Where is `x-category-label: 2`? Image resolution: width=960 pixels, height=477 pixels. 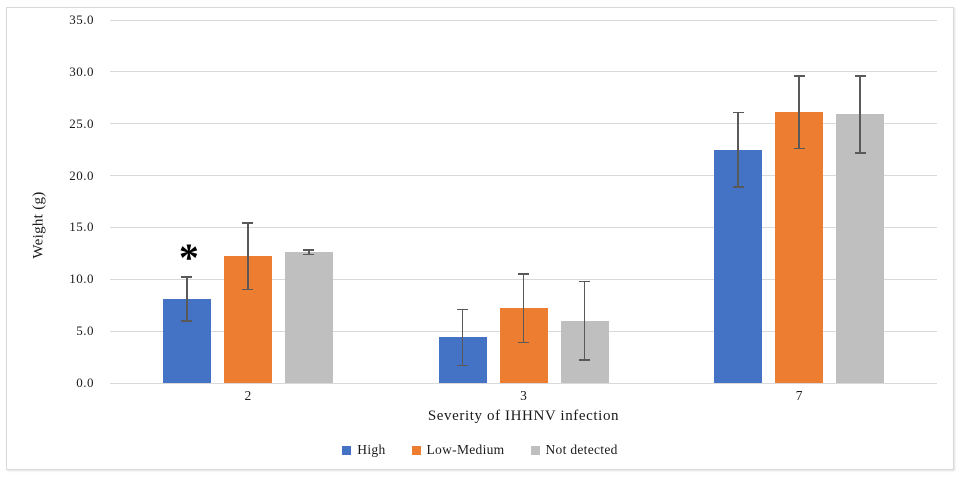 x-category-label: 2 is located at coordinates (248, 395).